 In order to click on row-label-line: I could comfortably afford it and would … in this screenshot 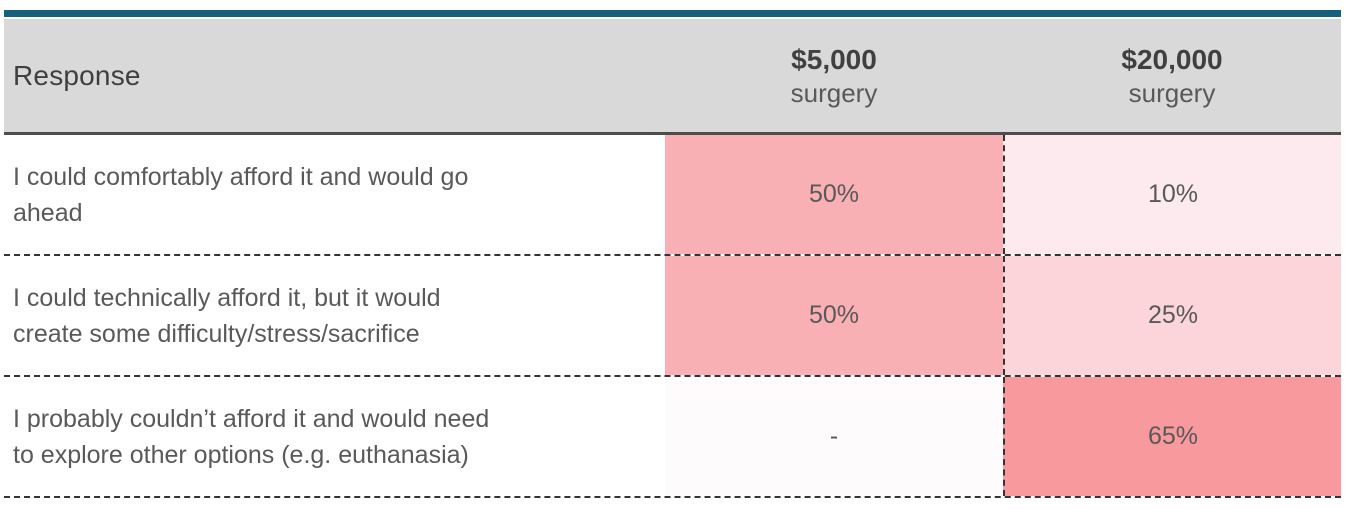, I will do `click(241, 176)`.